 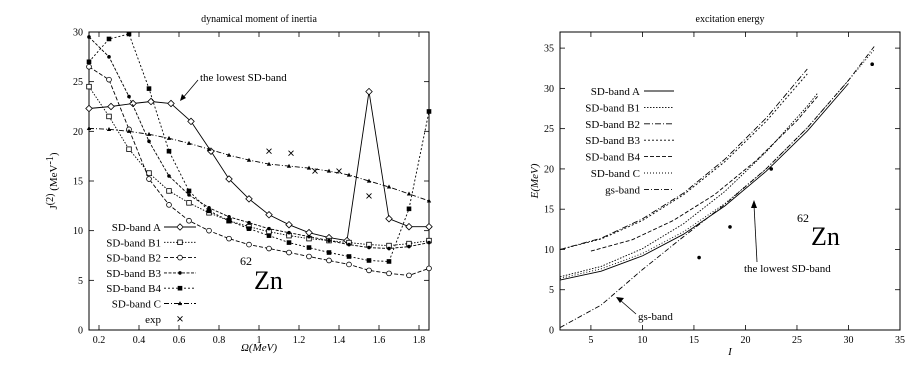 What do you see at coordinates (549, 49) in the screenshot?
I see `y-tick-label: 35` at bounding box center [549, 49].